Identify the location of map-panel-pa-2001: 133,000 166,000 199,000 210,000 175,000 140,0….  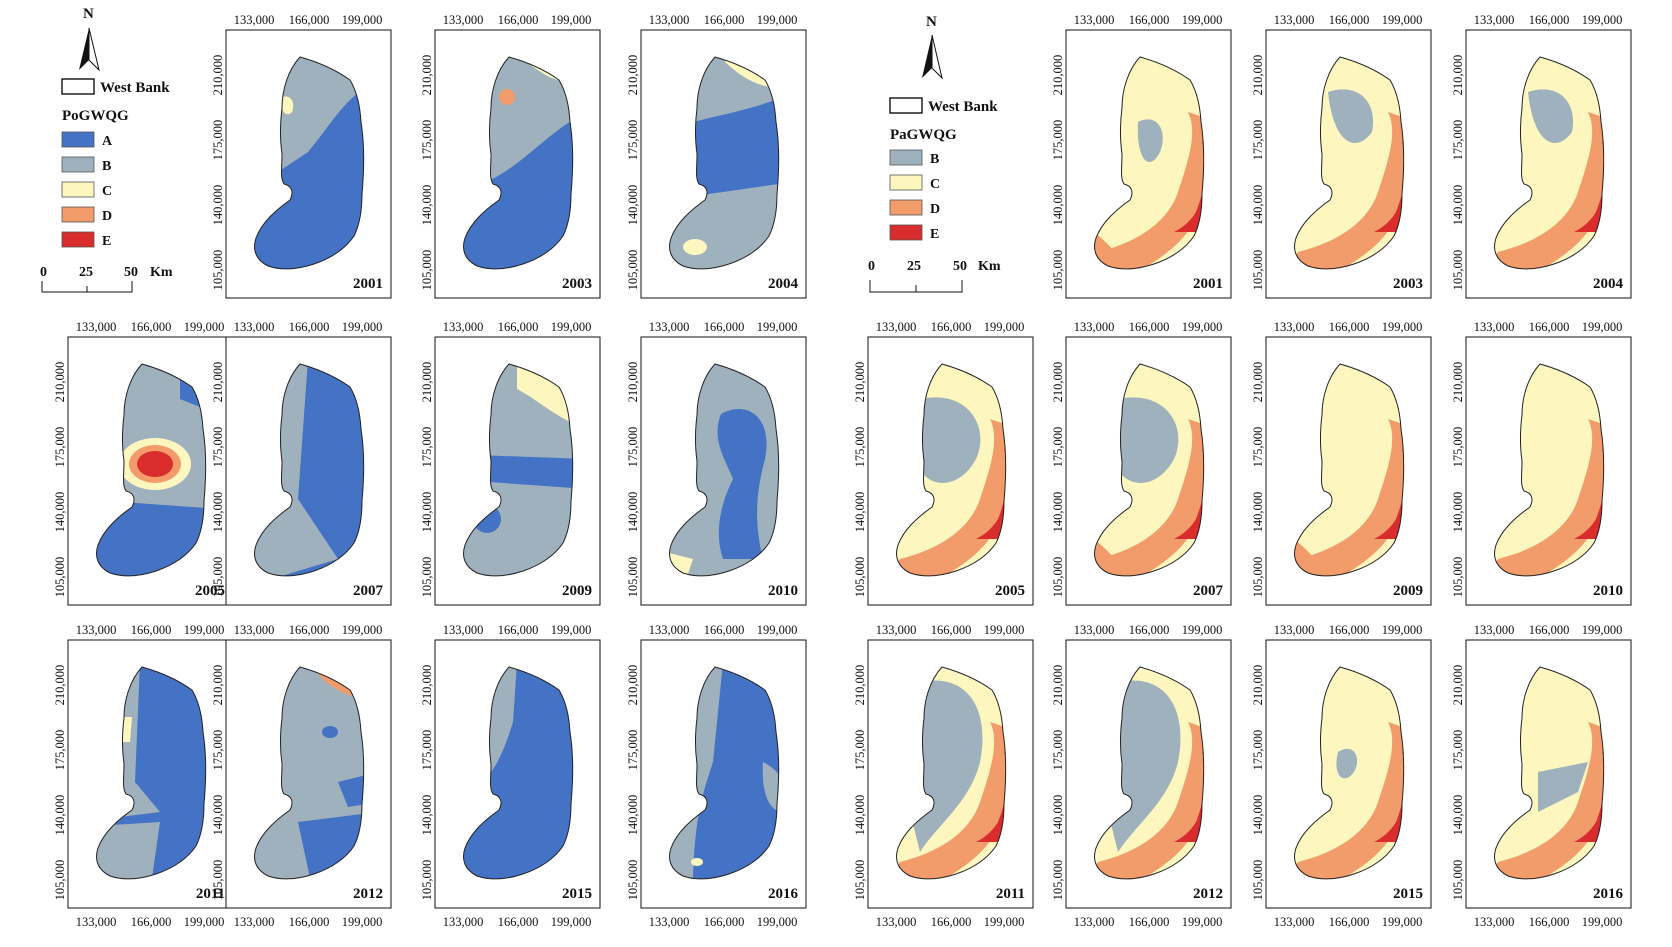
(1141, 156).